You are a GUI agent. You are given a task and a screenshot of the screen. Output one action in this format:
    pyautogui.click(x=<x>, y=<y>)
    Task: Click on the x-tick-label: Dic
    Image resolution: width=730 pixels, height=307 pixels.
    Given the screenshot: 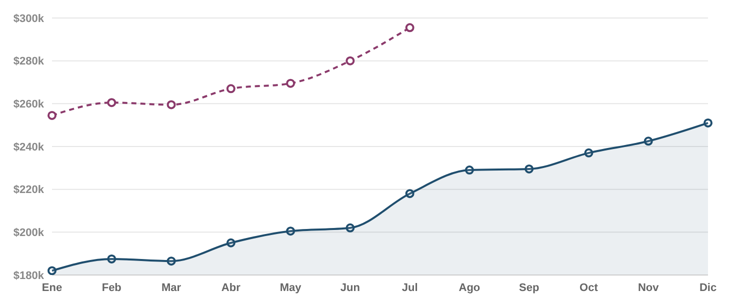 What is the action you would take?
    pyautogui.click(x=708, y=288)
    